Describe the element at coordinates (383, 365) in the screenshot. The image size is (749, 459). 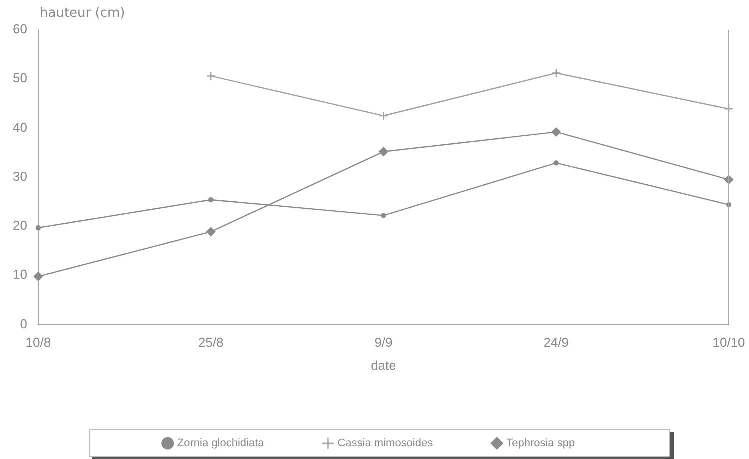
I see `x-axis-title: date` at that location.